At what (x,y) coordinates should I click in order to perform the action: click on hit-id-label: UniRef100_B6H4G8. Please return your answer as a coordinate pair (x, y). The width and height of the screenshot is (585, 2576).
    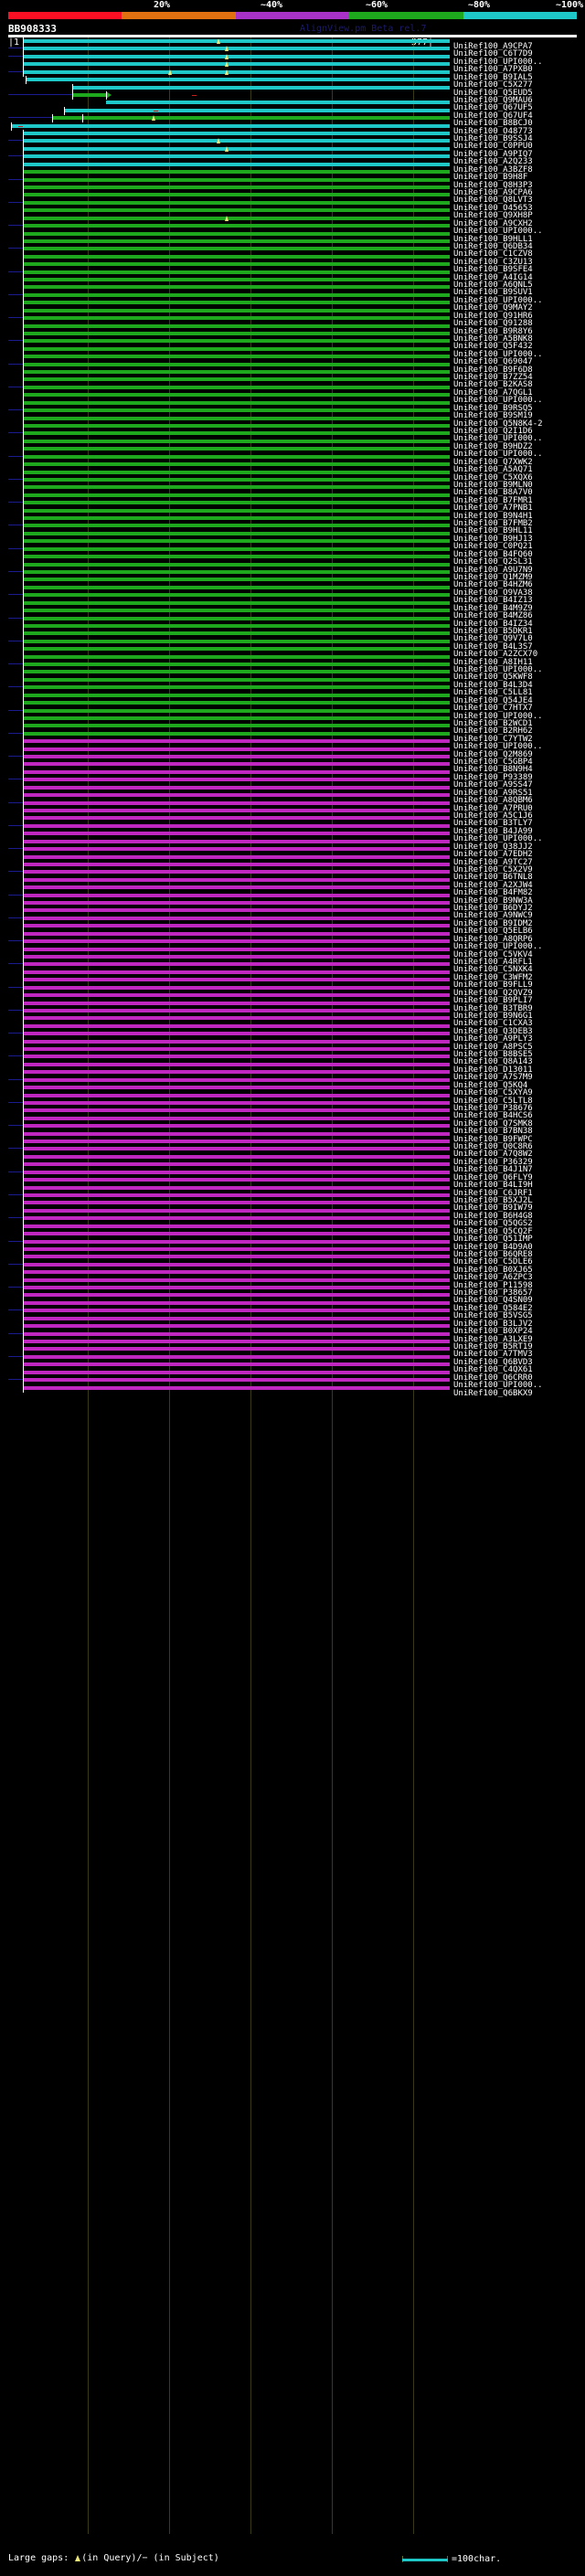
    Looking at the image, I should click on (493, 1216).